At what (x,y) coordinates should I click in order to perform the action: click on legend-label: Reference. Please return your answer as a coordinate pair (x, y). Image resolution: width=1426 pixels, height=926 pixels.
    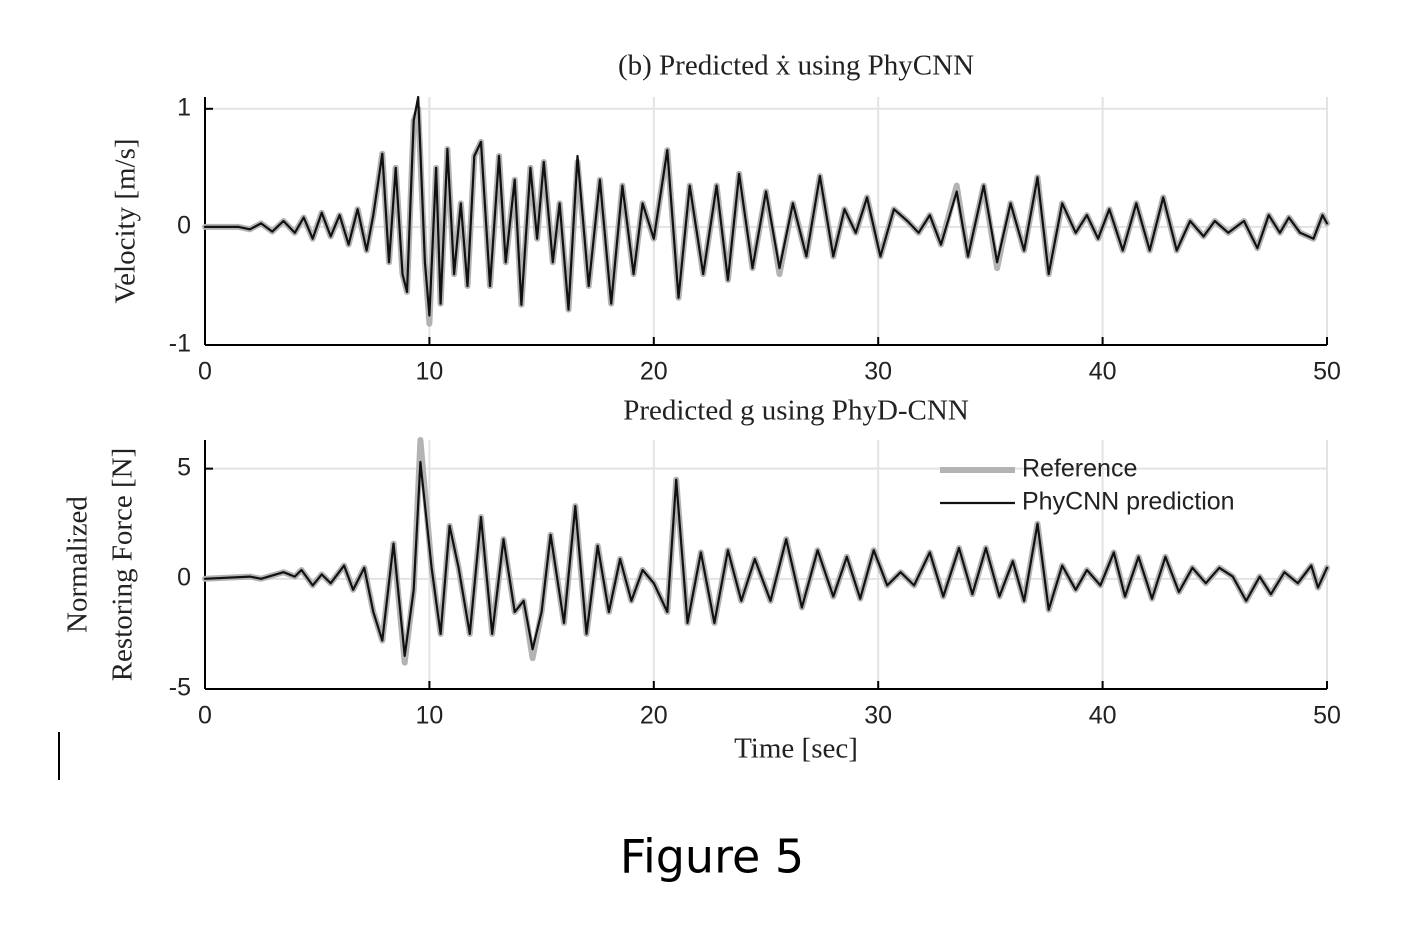
    Looking at the image, I should click on (1079, 469).